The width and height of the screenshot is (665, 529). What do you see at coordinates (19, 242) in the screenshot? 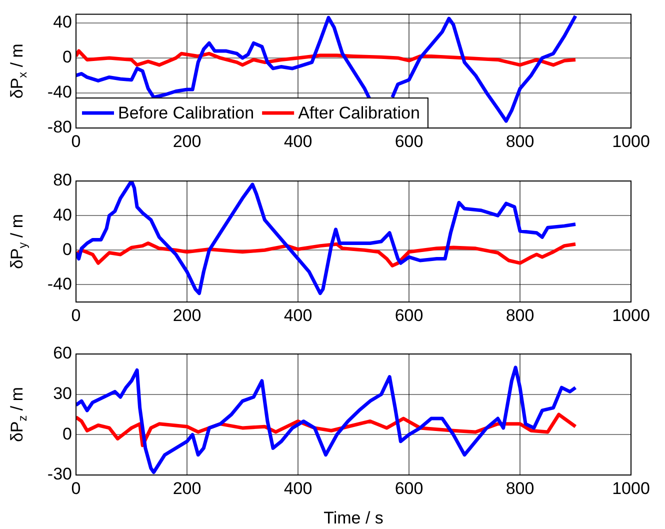
I see `y-axis-title: δPy / m` at bounding box center [19, 242].